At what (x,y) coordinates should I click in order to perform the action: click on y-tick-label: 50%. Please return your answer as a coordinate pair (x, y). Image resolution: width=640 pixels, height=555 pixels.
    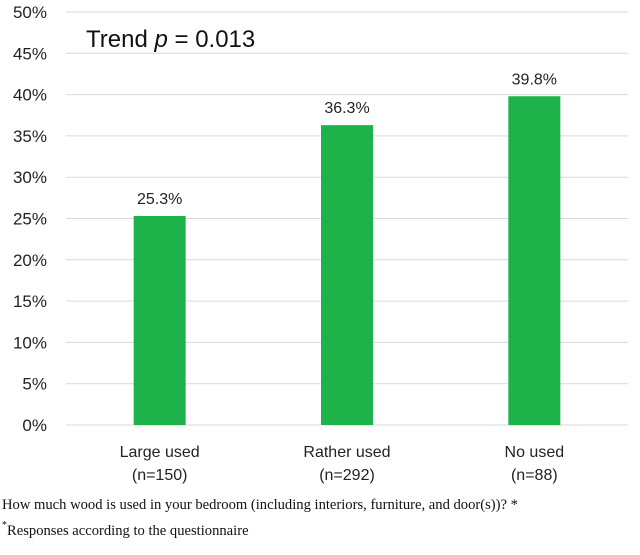
    Looking at the image, I should click on (30, 12).